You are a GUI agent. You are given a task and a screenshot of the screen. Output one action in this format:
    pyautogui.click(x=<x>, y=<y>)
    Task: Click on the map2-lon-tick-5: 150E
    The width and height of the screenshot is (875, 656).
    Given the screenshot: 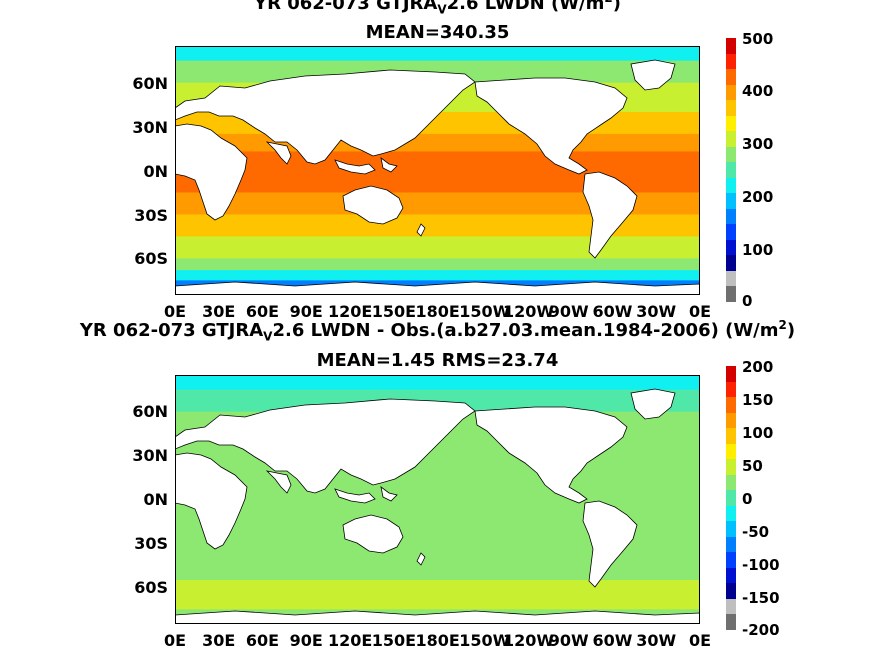 What is the action you would take?
    pyautogui.click(x=394, y=640)
    